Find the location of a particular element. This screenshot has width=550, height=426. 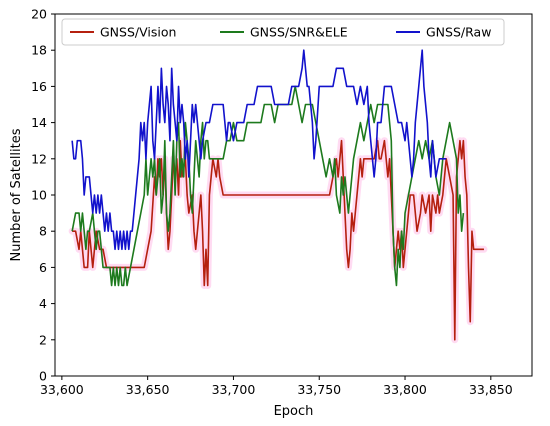

x-tick-label: 33,650 is located at coordinates (148, 389).